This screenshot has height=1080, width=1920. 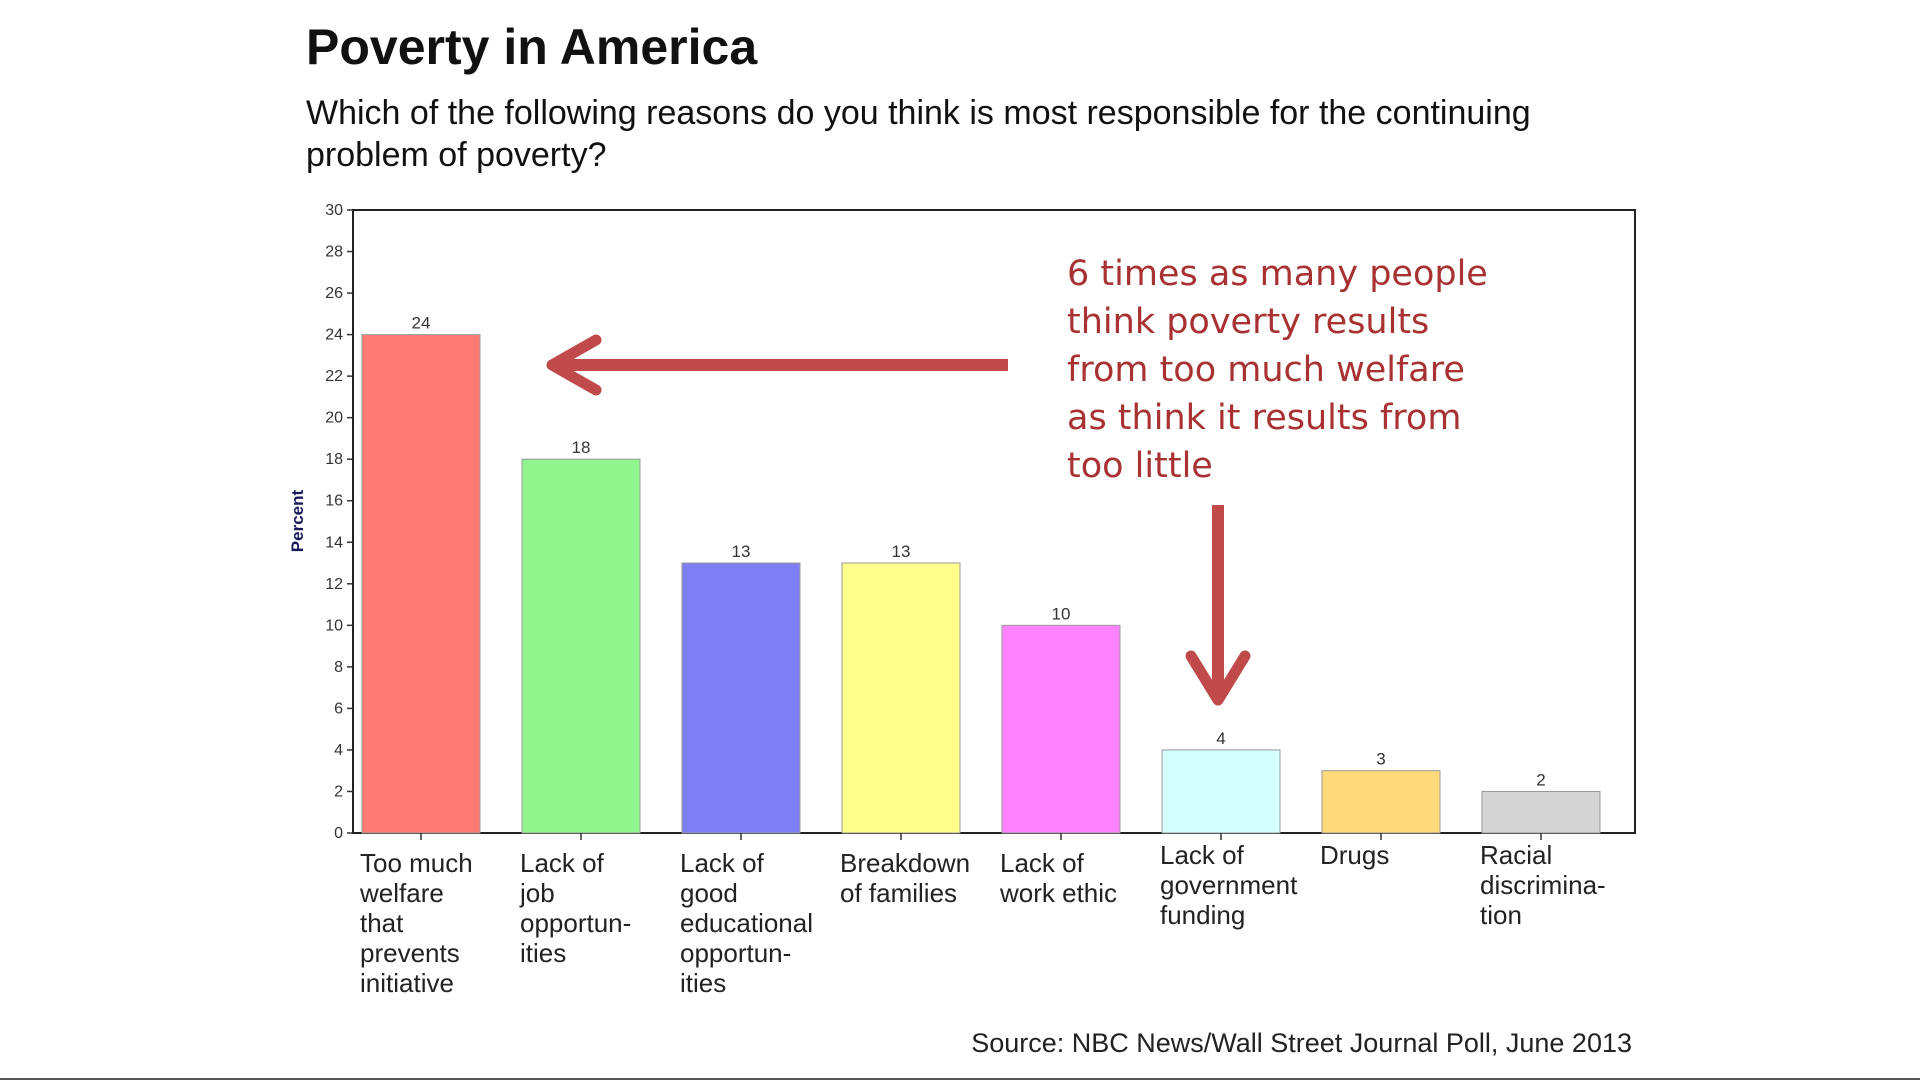 I want to click on y-tick-label: 30, so click(x=334, y=210).